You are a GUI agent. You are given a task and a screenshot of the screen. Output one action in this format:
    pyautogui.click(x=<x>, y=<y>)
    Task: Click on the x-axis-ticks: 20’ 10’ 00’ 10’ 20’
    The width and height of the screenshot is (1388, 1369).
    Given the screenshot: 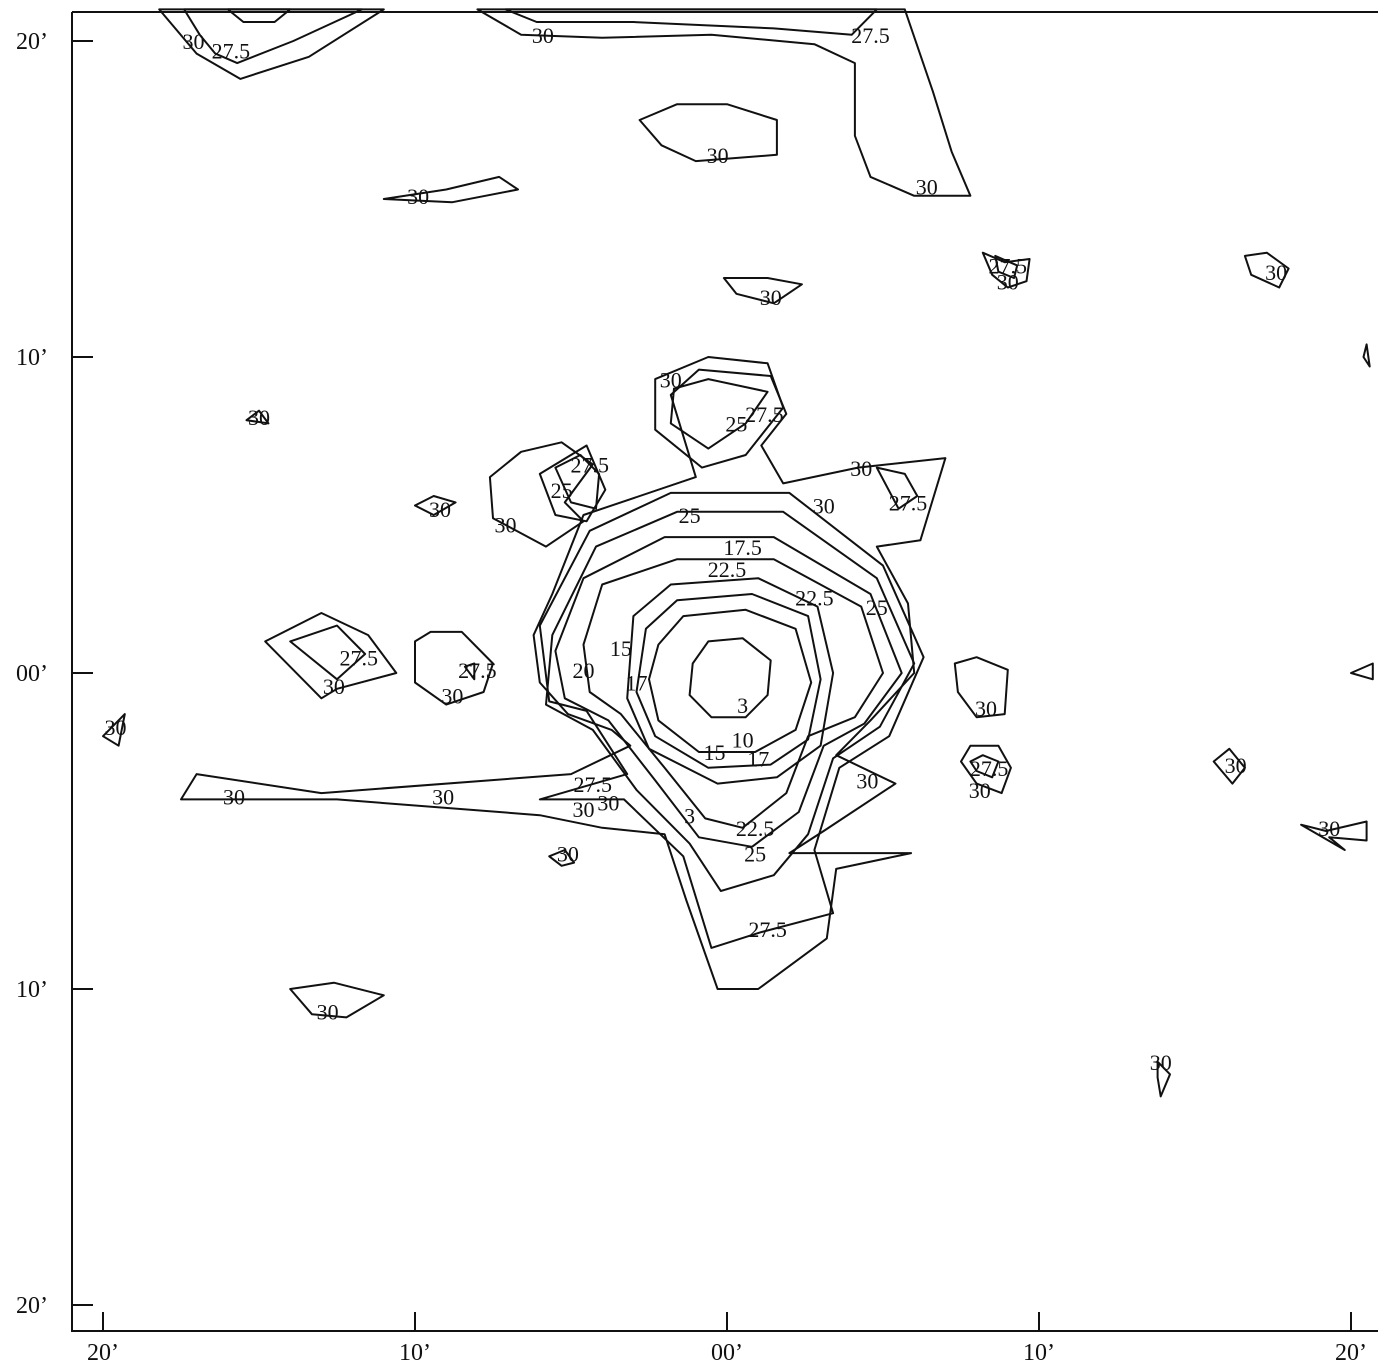 What is the action you would take?
    pyautogui.click(x=727, y=1339)
    